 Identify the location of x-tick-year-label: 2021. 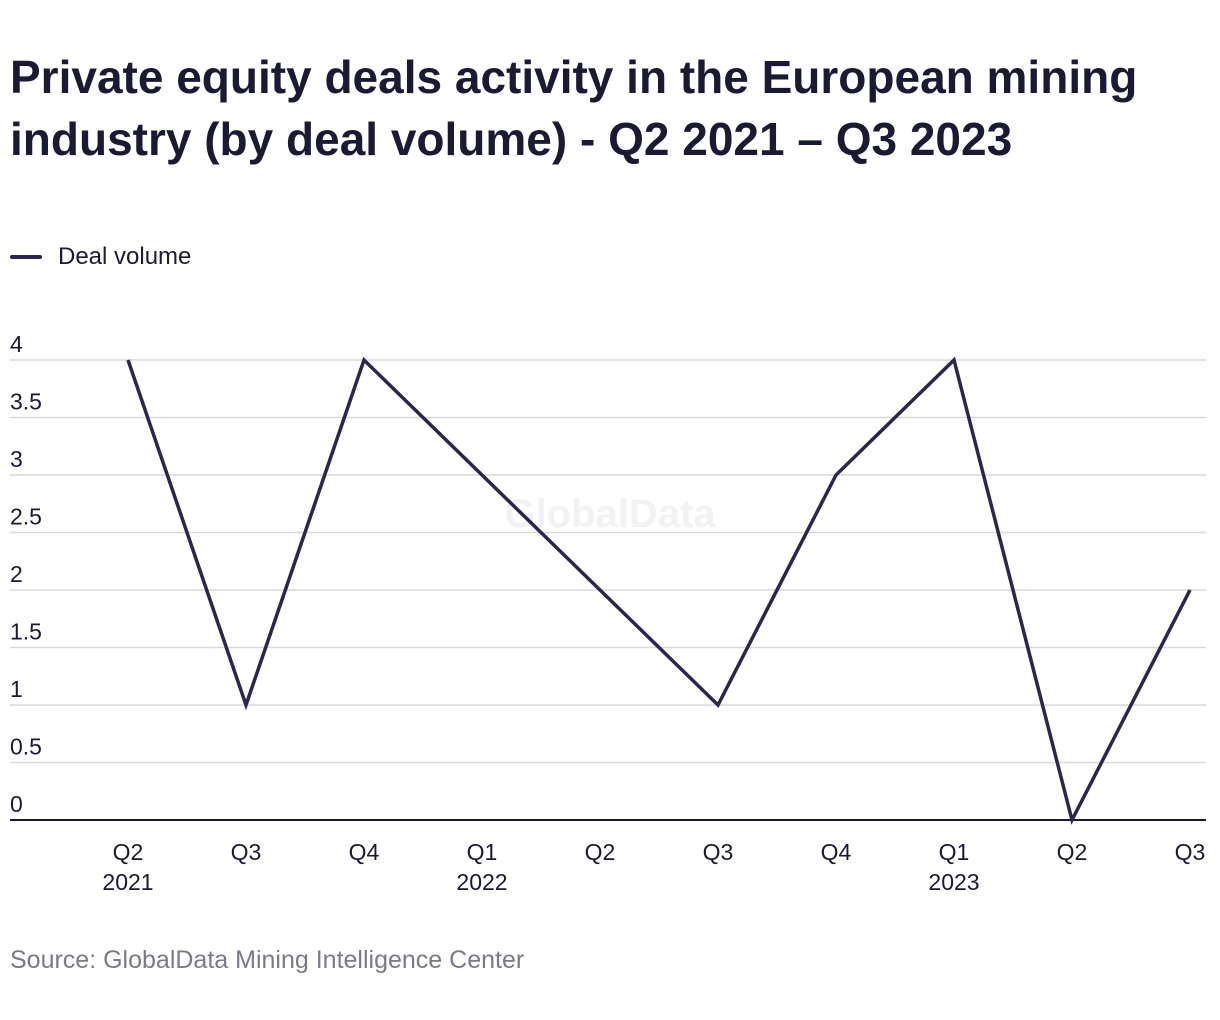
(127, 882).